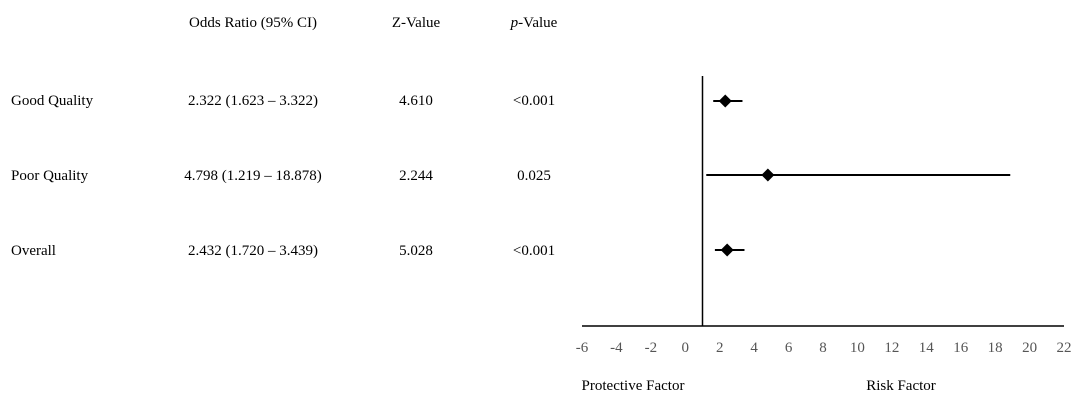 This screenshot has width=1076, height=398. Describe the element at coordinates (416, 23) in the screenshot. I see `header-z-value: Z-Value` at that location.